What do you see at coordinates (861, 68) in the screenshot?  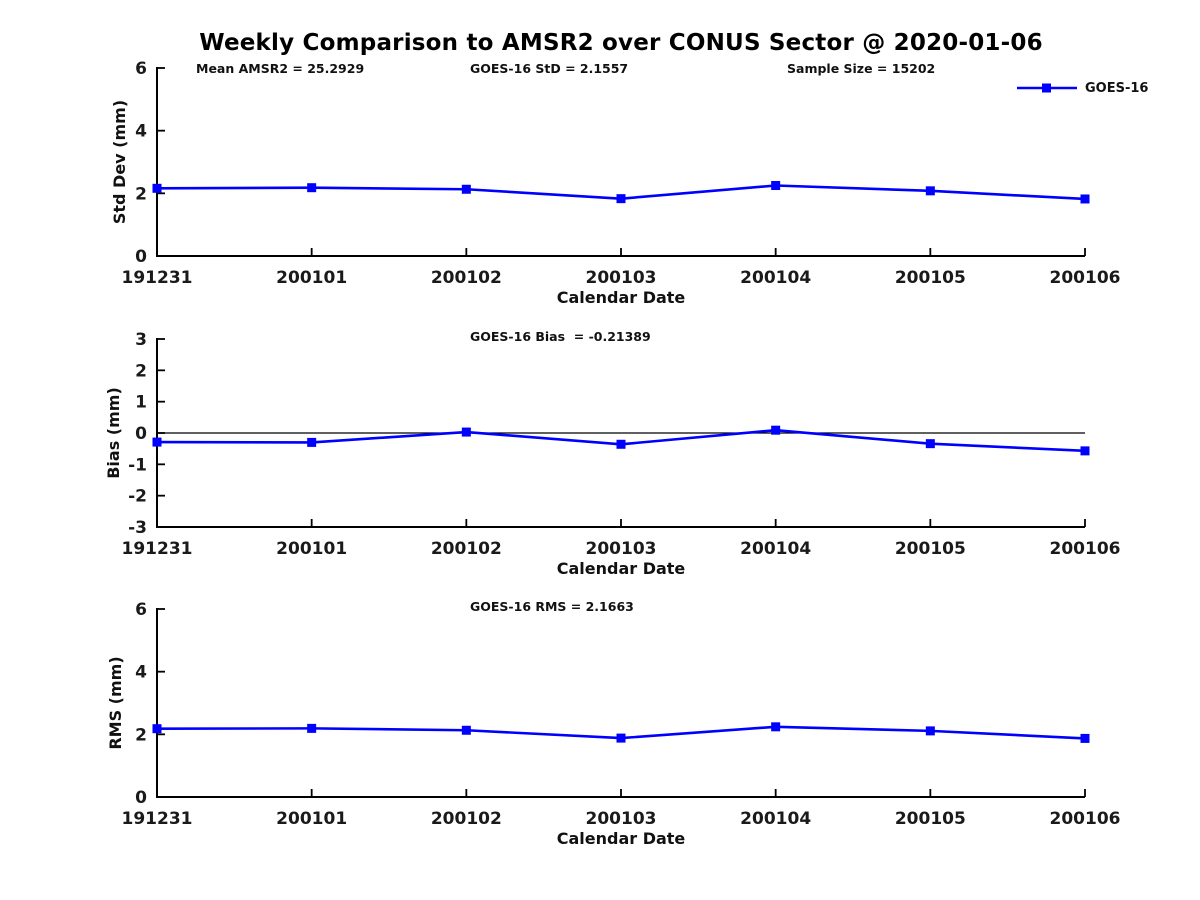 I see `annotation-sample-size: Sample Size = 15202` at bounding box center [861, 68].